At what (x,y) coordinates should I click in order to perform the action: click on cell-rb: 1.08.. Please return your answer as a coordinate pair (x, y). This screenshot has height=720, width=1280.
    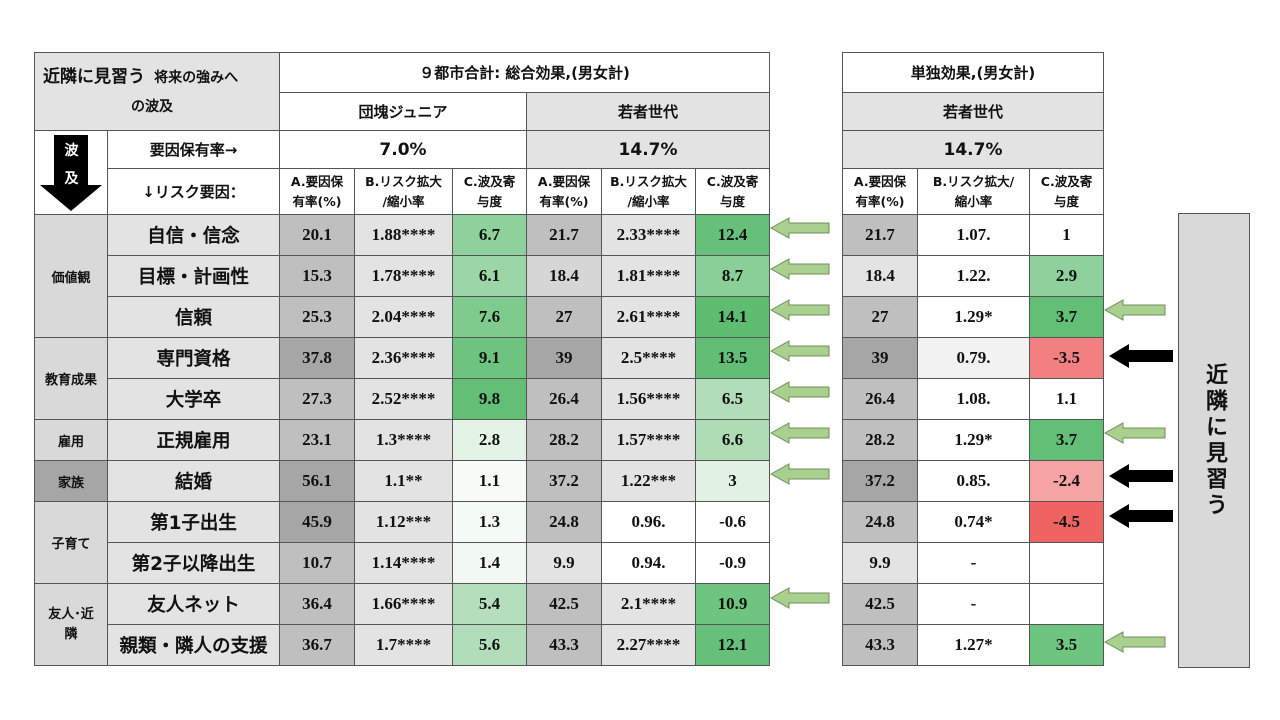
    Looking at the image, I should click on (973, 399).